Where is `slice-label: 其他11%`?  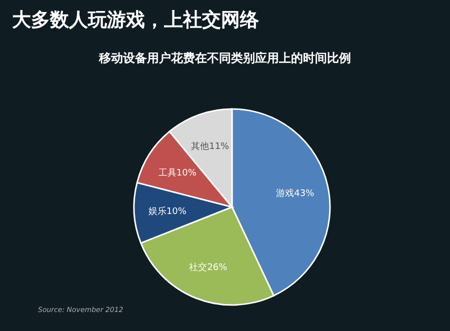
slice-label: 其他11% is located at coordinates (210, 146).